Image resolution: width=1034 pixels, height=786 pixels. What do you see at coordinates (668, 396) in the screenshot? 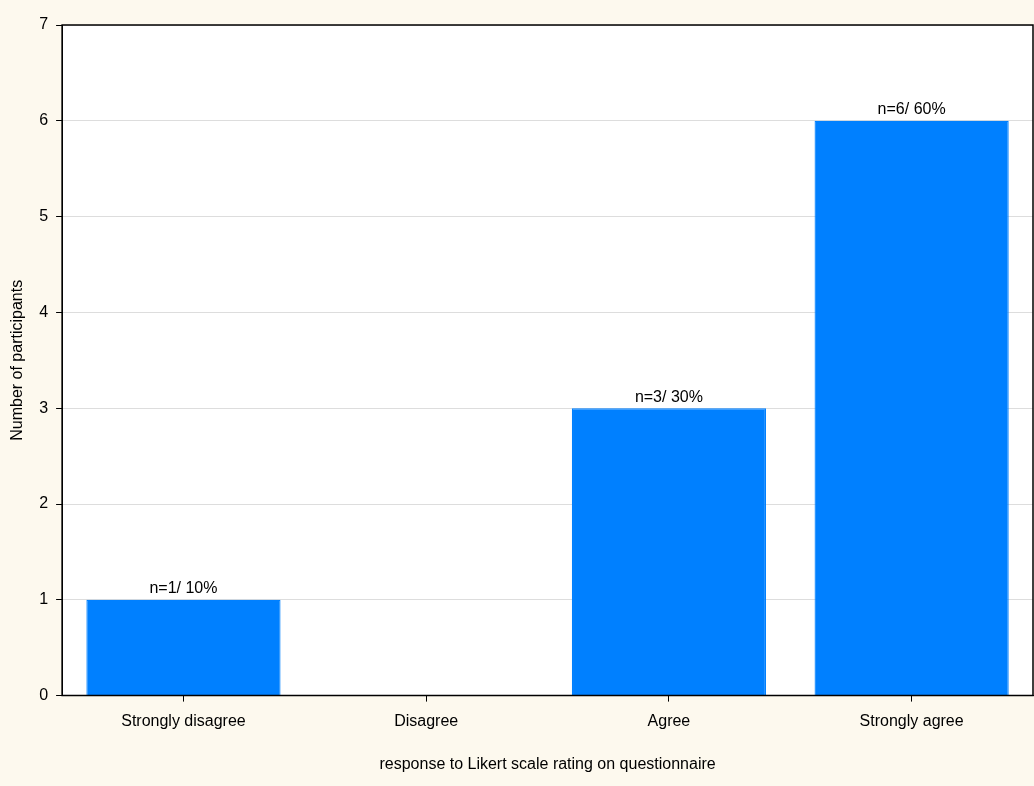
I see `data-label: n=3/ 30%` at bounding box center [668, 396].